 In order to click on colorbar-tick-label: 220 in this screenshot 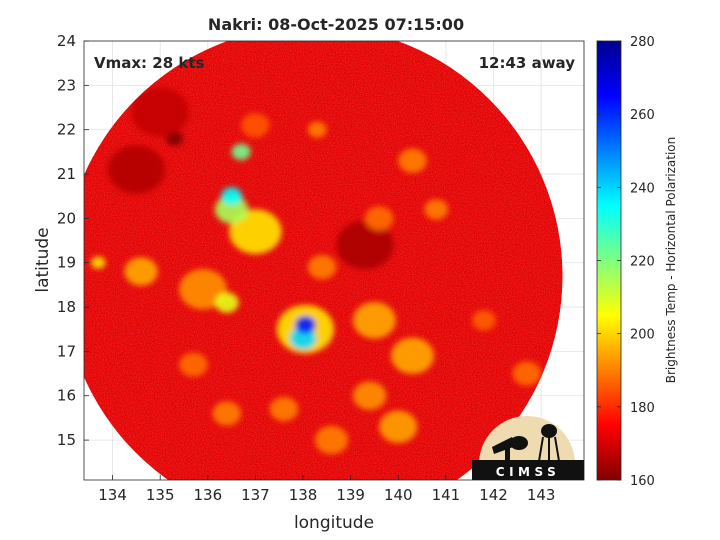, I will do `click(642, 262)`.